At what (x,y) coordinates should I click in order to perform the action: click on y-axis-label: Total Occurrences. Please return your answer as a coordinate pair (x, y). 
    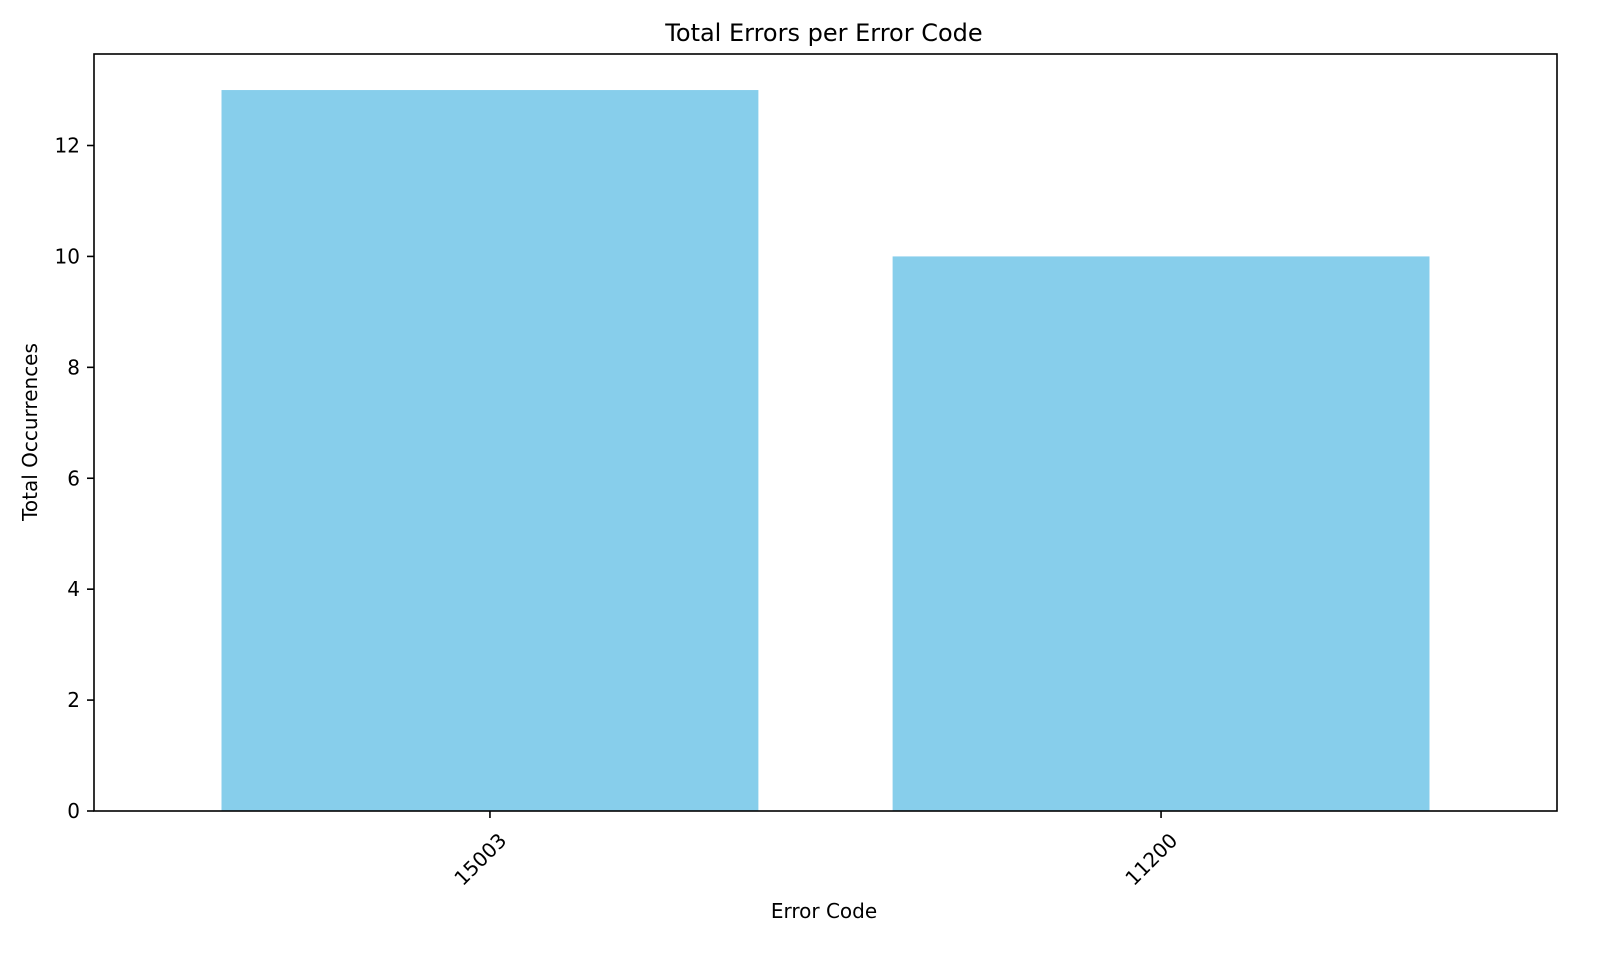
    Looking at the image, I should click on (30, 432).